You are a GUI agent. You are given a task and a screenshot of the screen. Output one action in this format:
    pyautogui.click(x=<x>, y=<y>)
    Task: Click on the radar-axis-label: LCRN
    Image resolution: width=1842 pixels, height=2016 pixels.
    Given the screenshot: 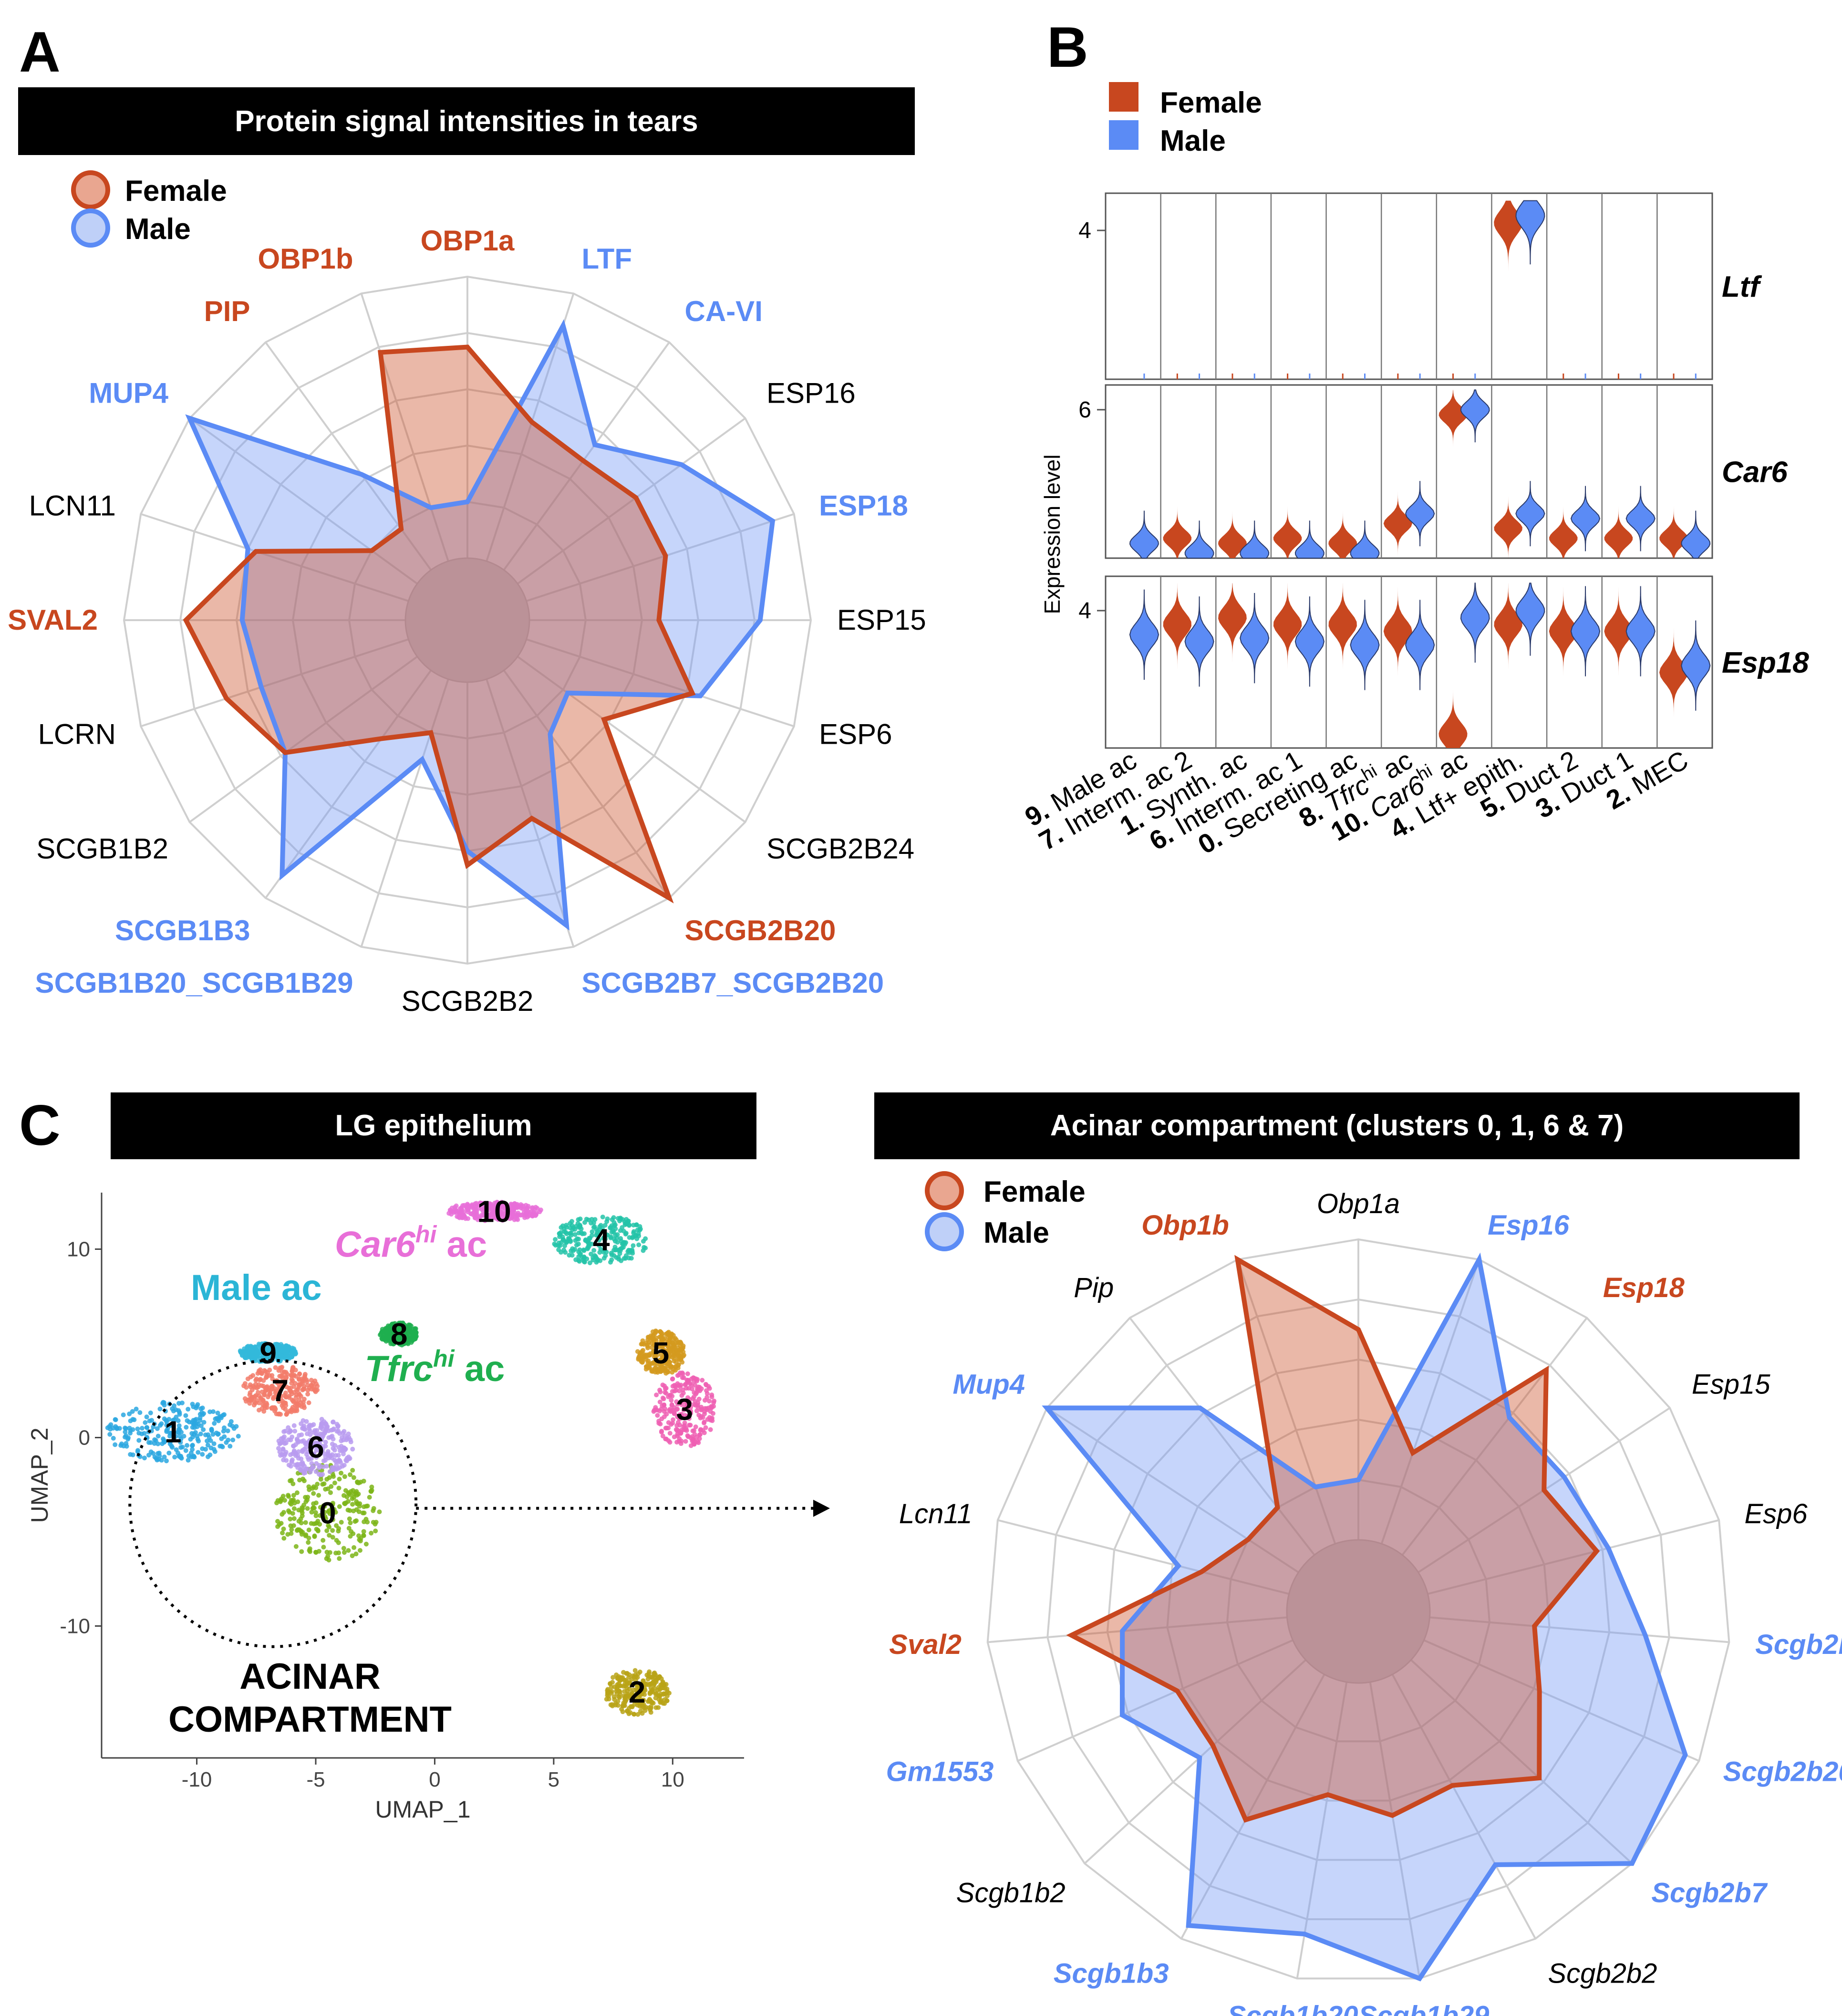 What is the action you would take?
    pyautogui.click(x=77, y=734)
    